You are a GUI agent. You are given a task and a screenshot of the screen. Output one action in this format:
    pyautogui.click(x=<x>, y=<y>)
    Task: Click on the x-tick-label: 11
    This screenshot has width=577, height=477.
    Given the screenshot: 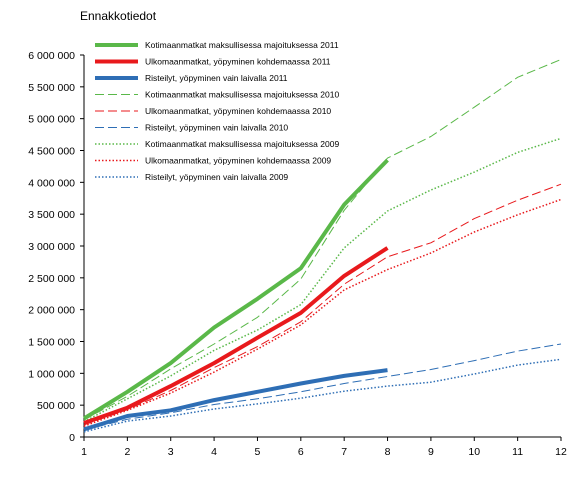 What is the action you would take?
    pyautogui.click(x=517, y=452)
    